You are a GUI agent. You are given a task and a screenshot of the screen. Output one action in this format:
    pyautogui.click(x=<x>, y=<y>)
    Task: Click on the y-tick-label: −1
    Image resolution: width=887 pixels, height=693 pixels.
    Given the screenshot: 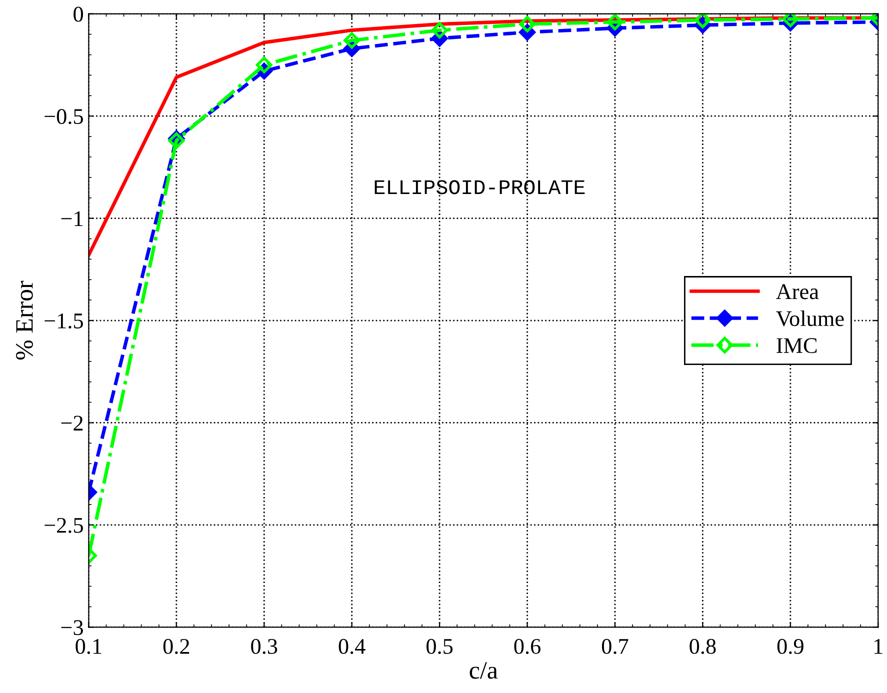 What is the action you would take?
    pyautogui.click(x=72, y=218)
    